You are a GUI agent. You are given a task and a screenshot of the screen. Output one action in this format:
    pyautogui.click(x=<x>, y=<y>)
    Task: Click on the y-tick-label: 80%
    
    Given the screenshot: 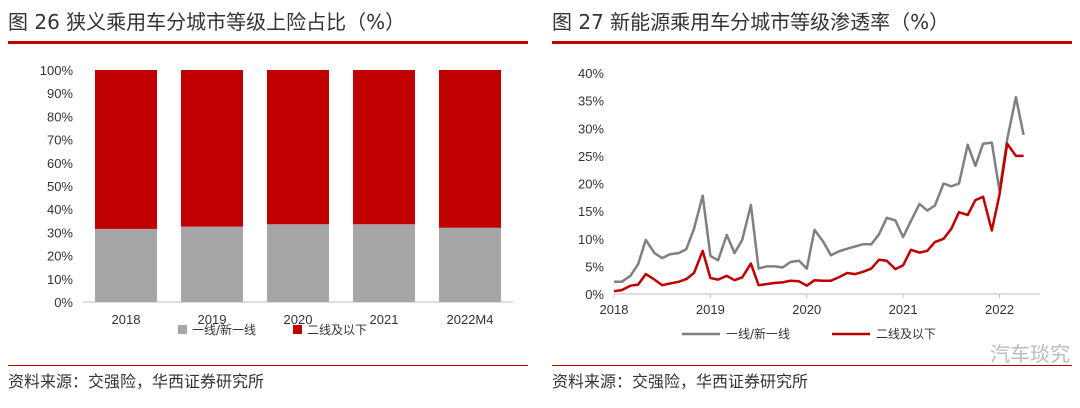 What is the action you would take?
    pyautogui.click(x=60, y=116)
    